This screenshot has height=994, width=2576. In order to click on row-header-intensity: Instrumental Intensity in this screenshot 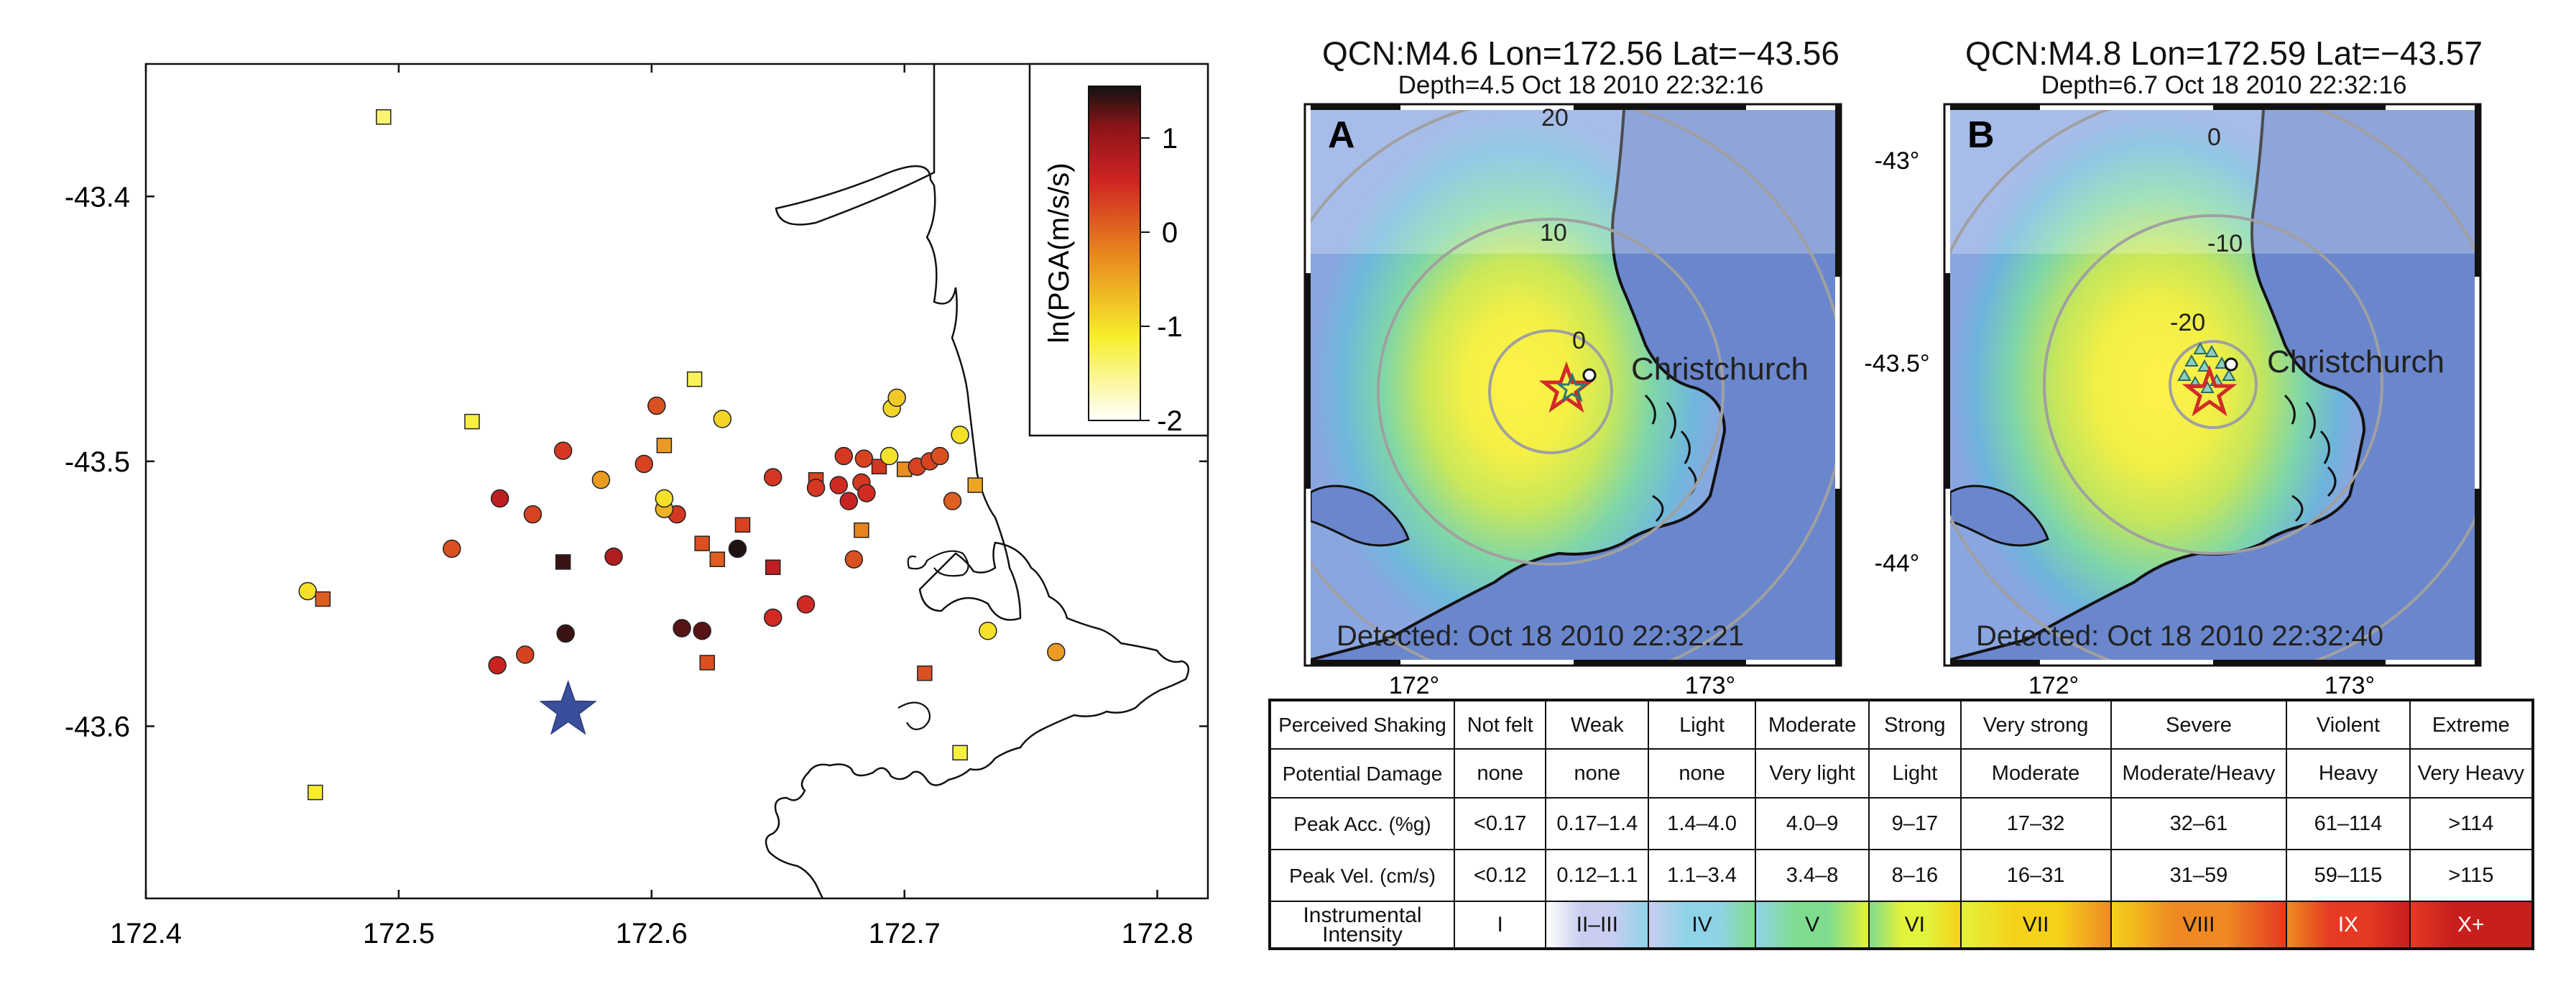, I will do `click(1362, 925)`.